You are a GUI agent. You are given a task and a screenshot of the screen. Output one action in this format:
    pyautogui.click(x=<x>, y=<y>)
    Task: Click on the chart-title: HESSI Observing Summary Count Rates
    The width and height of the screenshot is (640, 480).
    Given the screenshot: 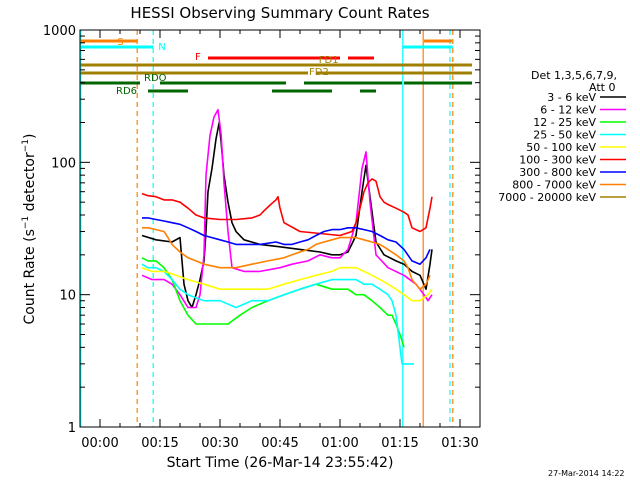 What is the action you would take?
    pyautogui.click(x=279, y=13)
    